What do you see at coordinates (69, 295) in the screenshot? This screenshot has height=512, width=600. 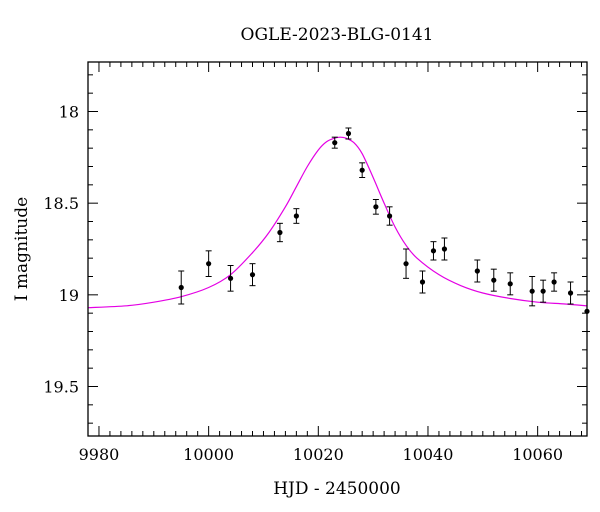 I see `y-tick-label: 19` at bounding box center [69, 295].